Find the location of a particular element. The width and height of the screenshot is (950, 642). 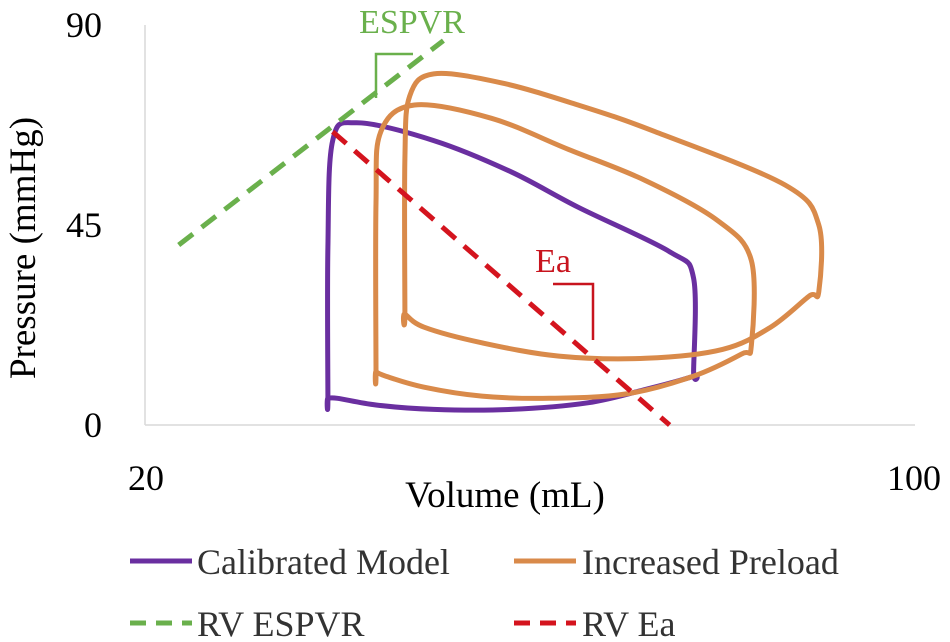

legend-label: RV Ea is located at coordinates (628, 623).